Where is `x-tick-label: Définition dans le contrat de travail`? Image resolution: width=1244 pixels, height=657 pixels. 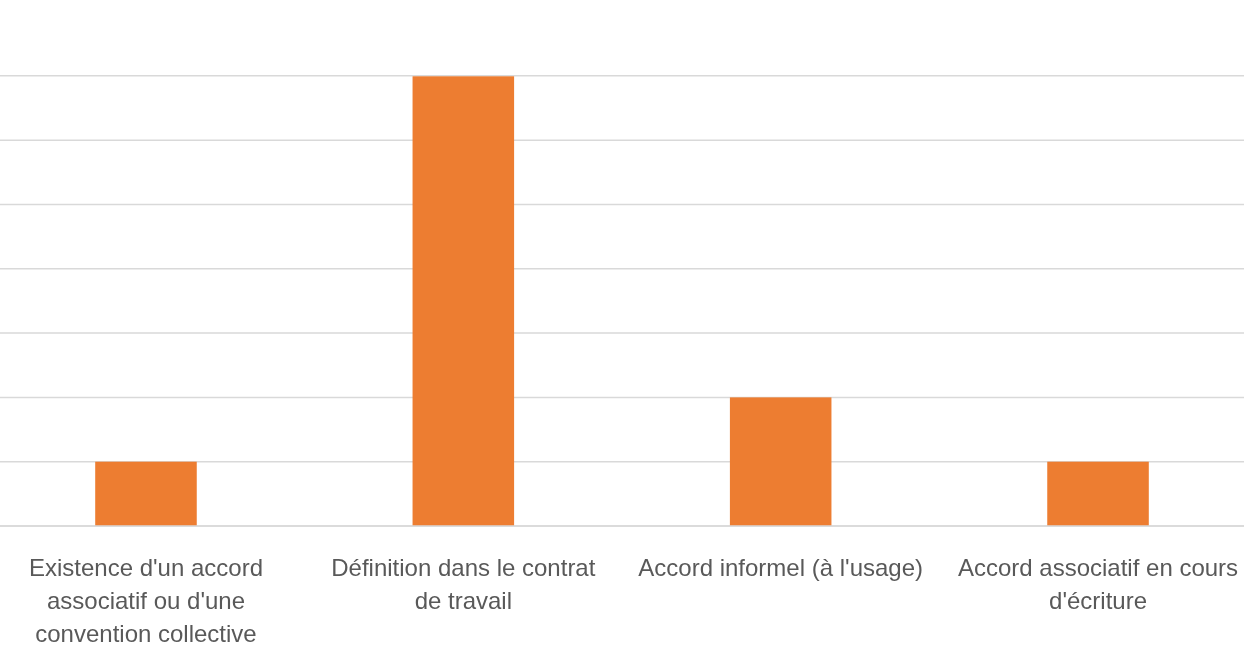 x-tick-label: Définition dans le contrat de travail is located at coordinates (463, 584).